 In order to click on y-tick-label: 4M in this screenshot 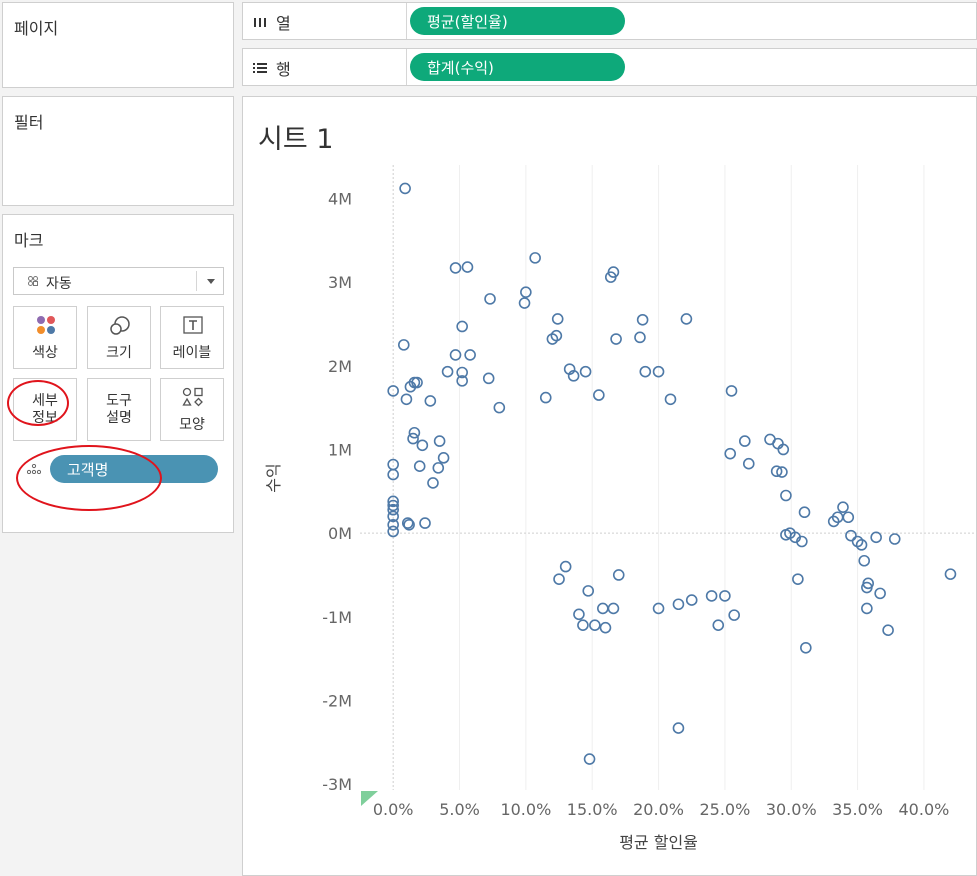, I will do `click(340, 198)`.